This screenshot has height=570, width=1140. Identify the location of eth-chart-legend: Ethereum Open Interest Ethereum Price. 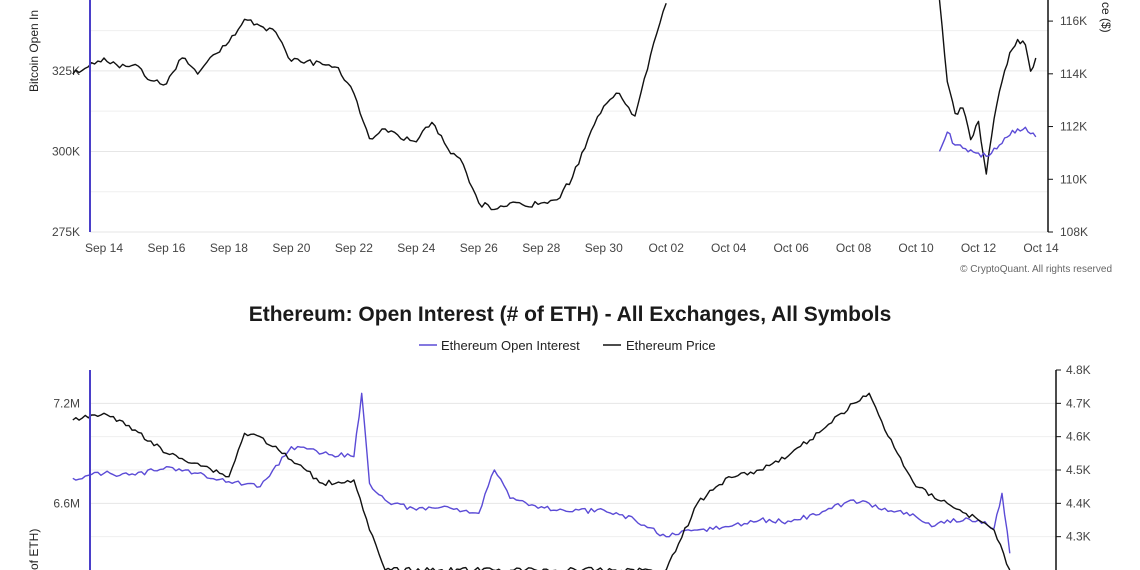
(567, 345).